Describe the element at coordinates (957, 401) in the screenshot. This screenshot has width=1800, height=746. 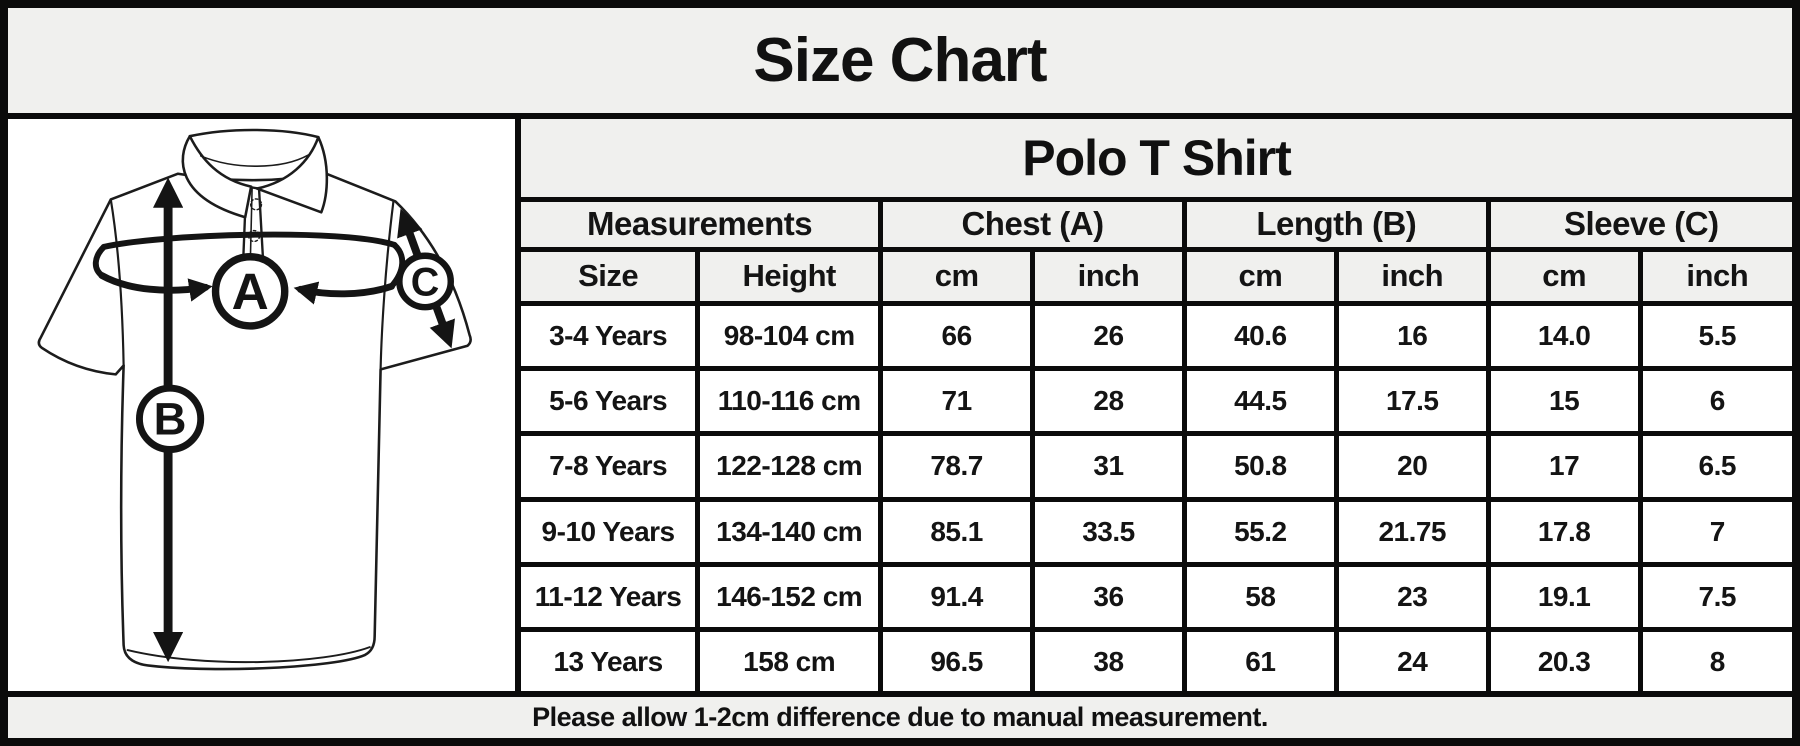
I see `value-cell: 71` at that location.